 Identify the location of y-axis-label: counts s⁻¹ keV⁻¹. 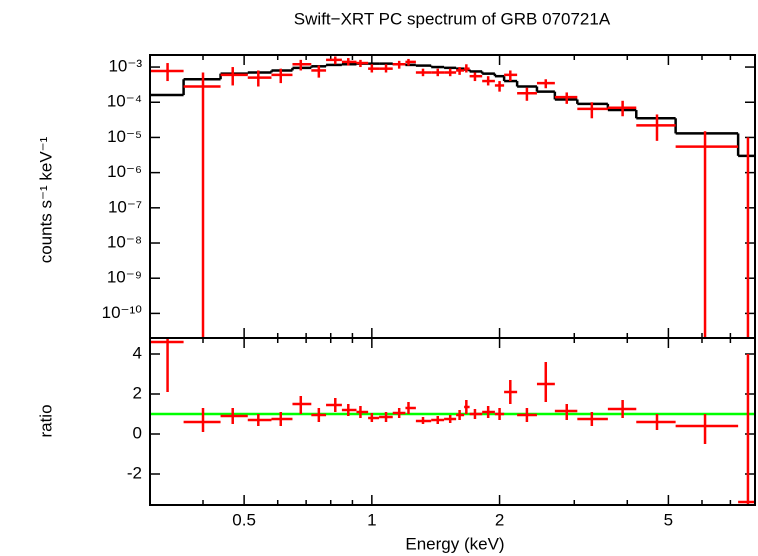
(45, 199).